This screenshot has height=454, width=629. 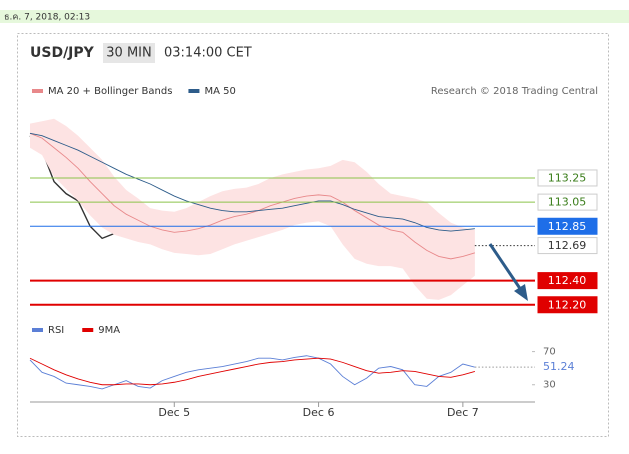 What do you see at coordinates (219, 91) in the screenshot?
I see `legend-label: MA 50` at bounding box center [219, 91].